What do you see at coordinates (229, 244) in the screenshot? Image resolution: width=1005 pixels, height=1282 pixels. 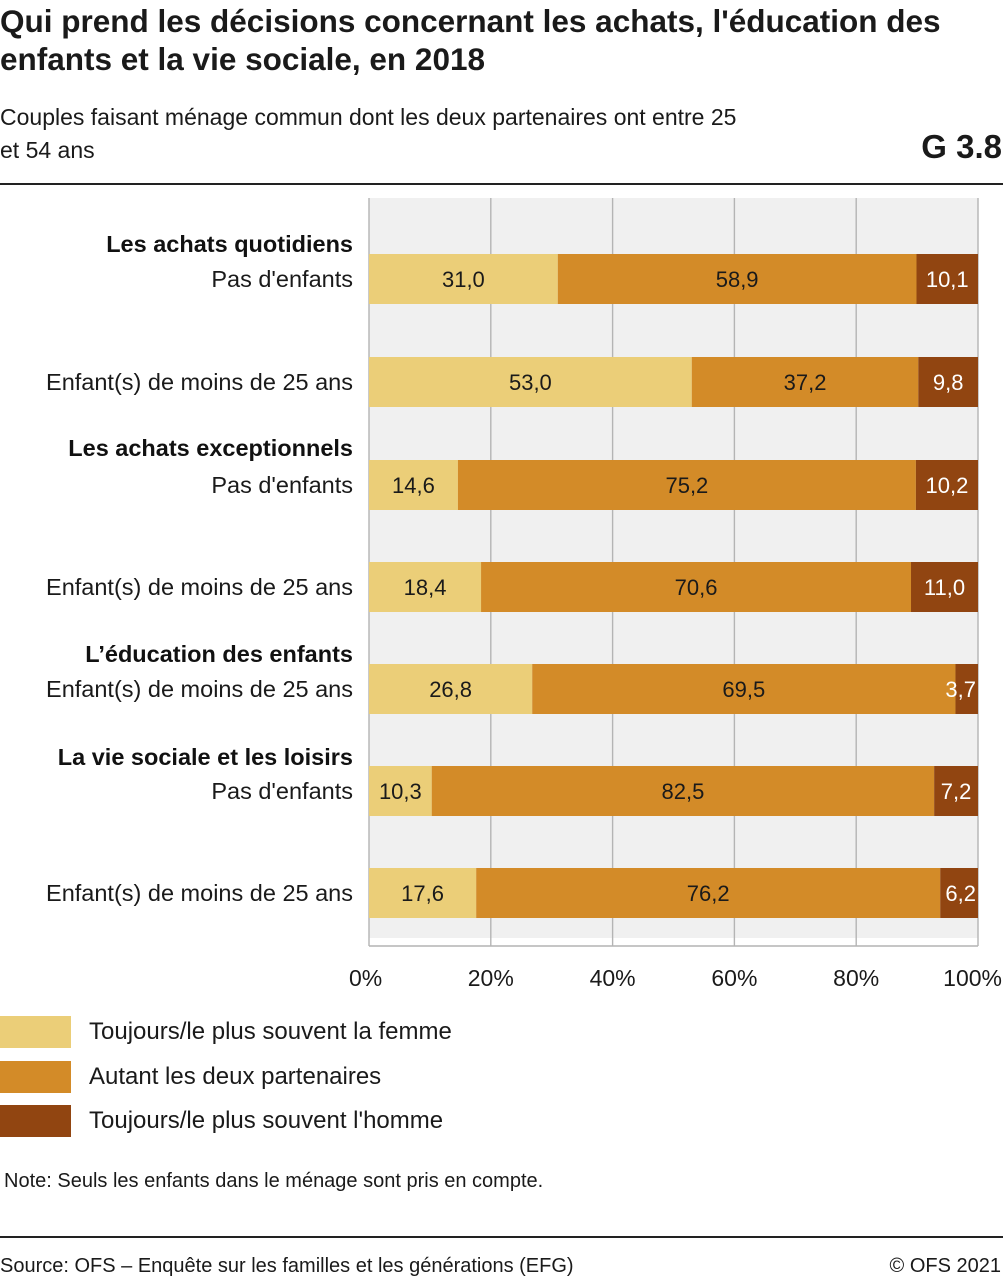 I see `group-label-0: Les achats quotidiens` at bounding box center [229, 244].